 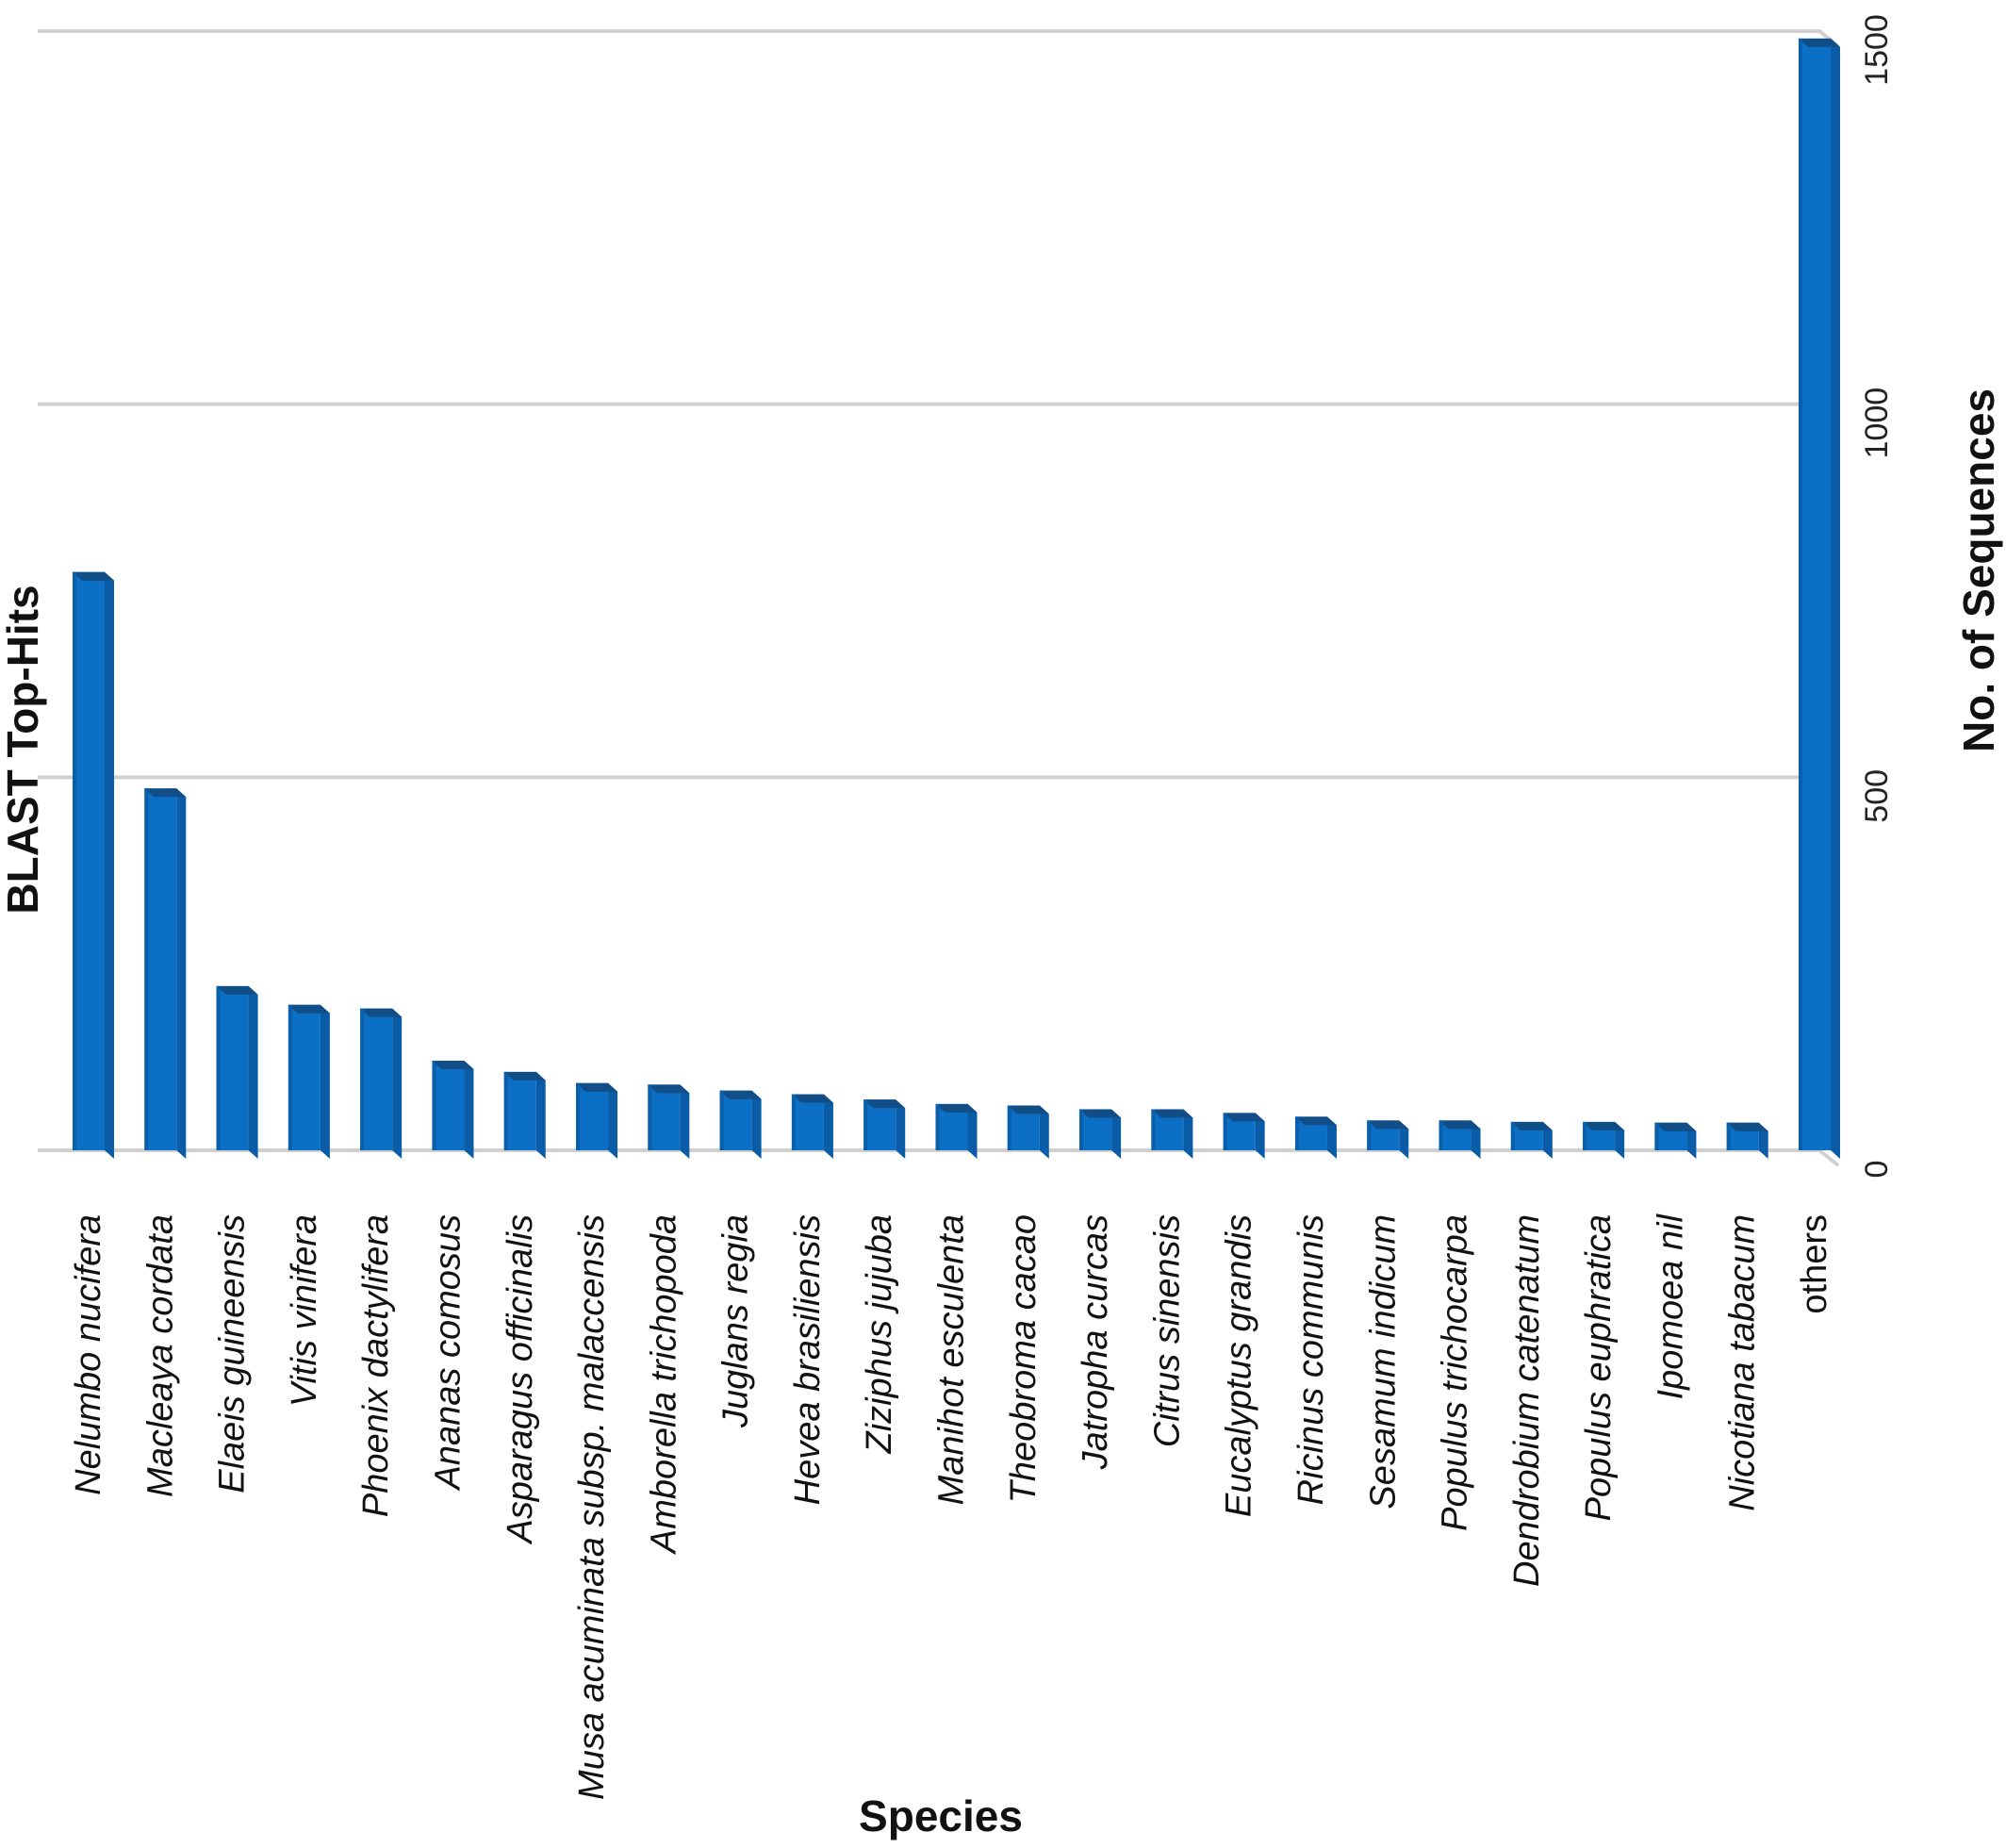 What do you see at coordinates (1167, 1330) in the screenshot?
I see `x-tick-label: Citrus sinensis` at bounding box center [1167, 1330].